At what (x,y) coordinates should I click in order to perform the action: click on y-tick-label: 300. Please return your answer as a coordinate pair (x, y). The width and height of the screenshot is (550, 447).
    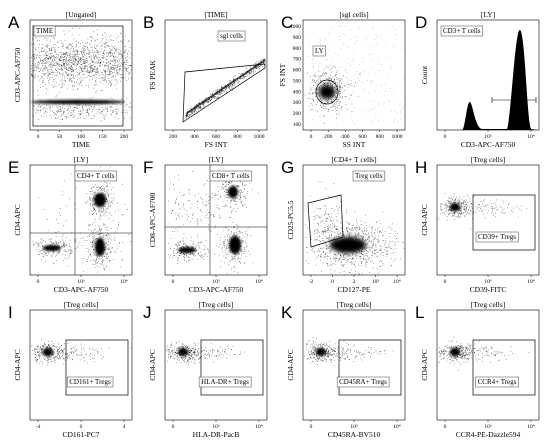
    Looking at the image, I should click on (297, 103).